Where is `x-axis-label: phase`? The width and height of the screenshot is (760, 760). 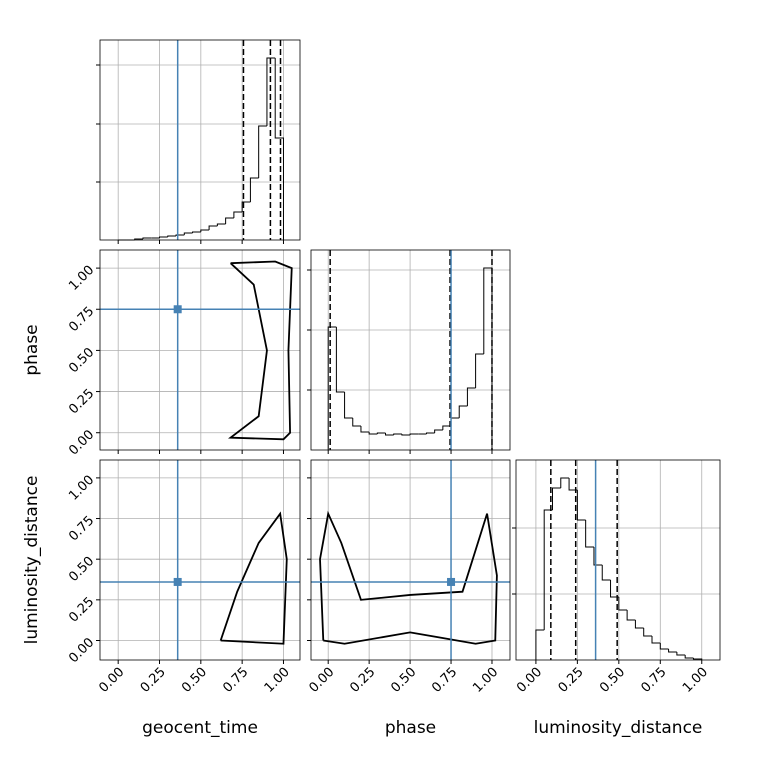 x-axis-label: phase is located at coordinates (410, 728).